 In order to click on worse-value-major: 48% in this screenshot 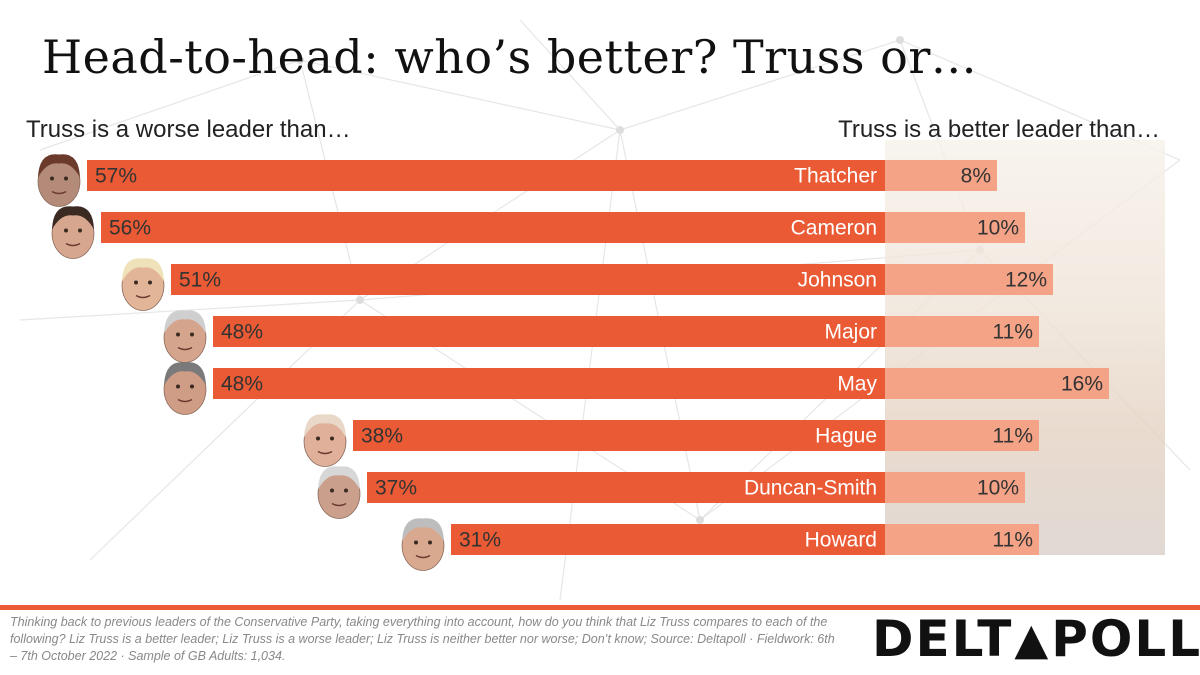, I will do `click(242, 332)`.